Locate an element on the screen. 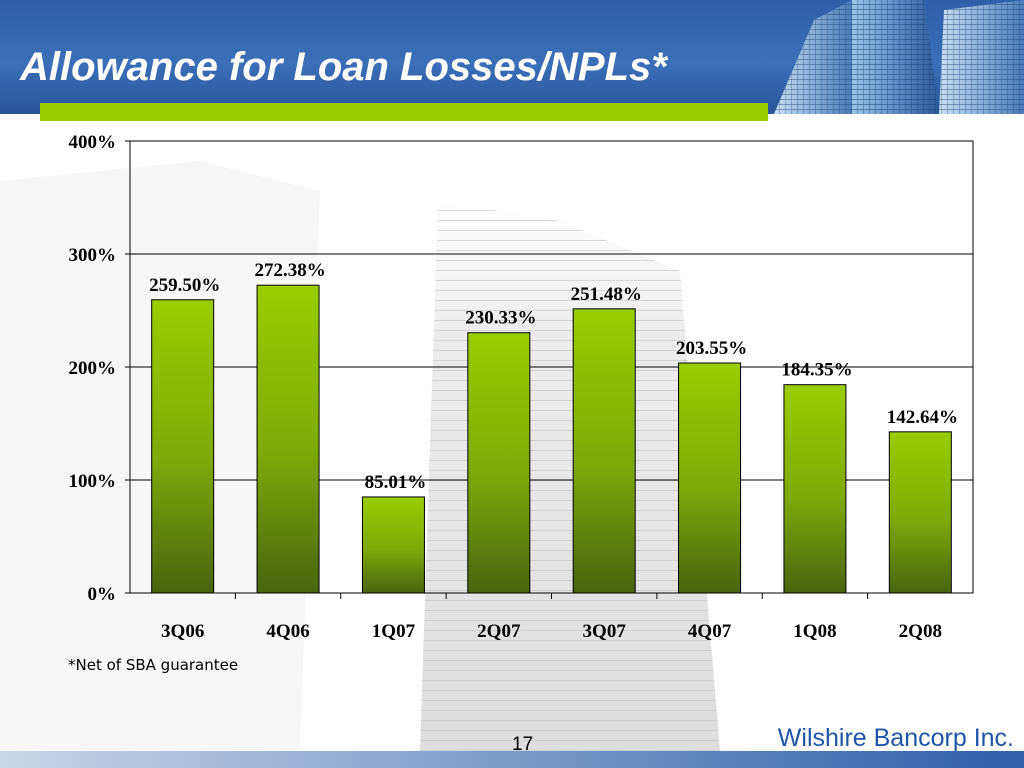 This screenshot has width=1024, height=768. data-label: 85.01% is located at coordinates (396, 482).